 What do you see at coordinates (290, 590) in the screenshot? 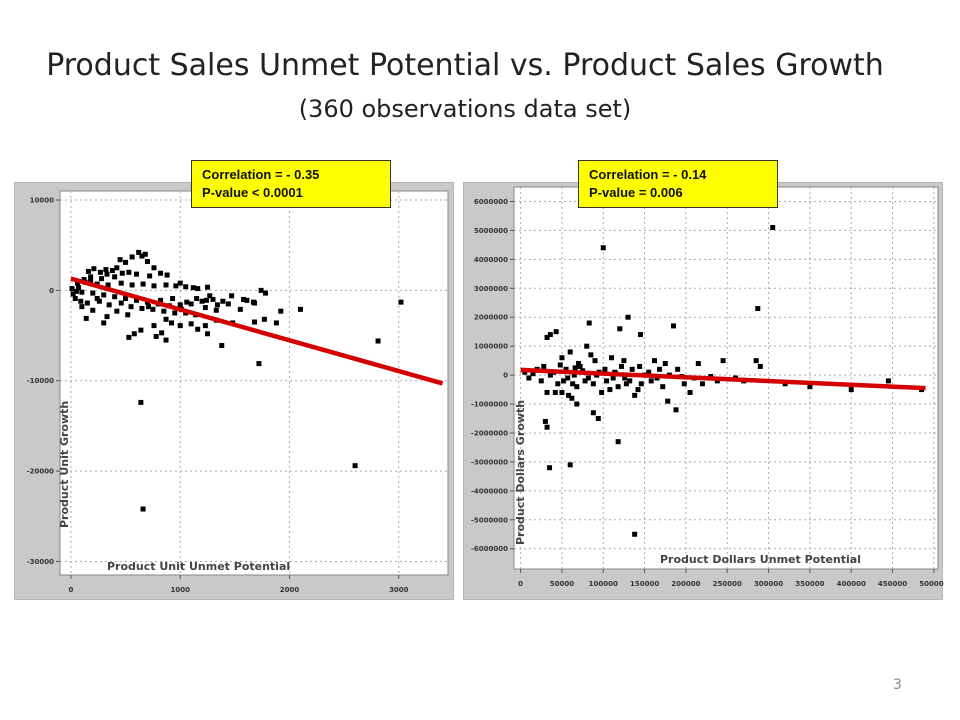
I see `x-tick-label: 2000` at bounding box center [290, 590].